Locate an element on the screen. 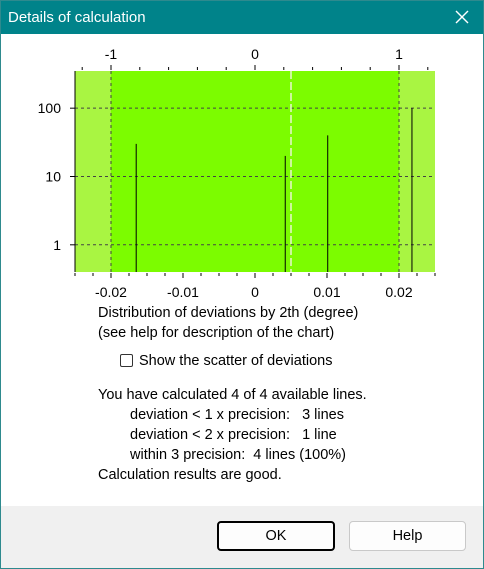 This screenshot has height=569, width=484. x-tick-label: -0.01 is located at coordinates (183, 292).